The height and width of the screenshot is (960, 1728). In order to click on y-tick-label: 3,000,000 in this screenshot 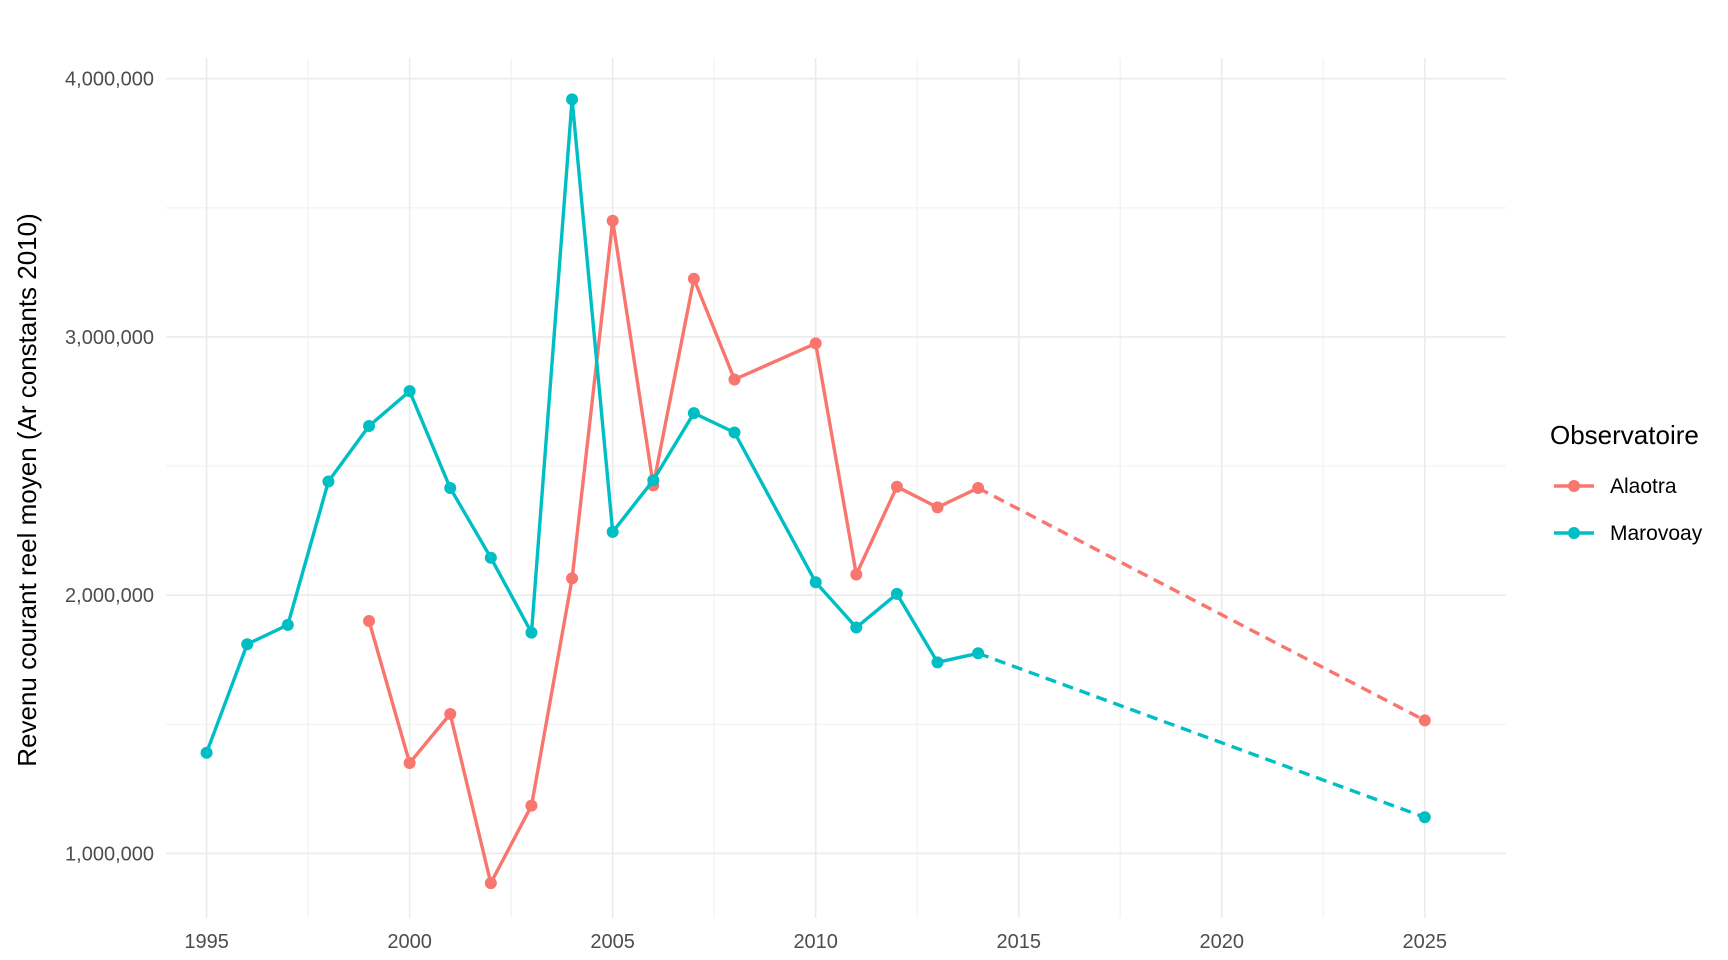, I will do `click(109, 338)`.